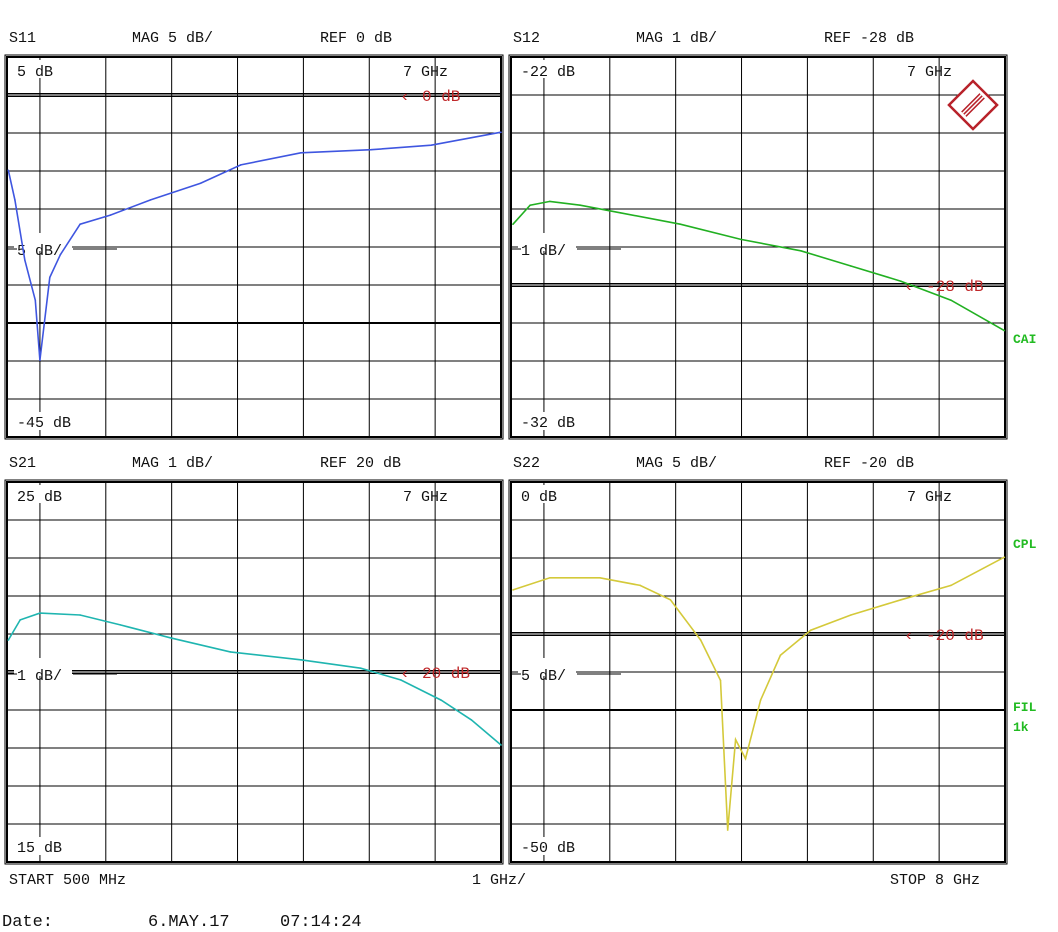  What do you see at coordinates (27, 922) in the screenshot?
I see `date-label: Date:` at bounding box center [27, 922].